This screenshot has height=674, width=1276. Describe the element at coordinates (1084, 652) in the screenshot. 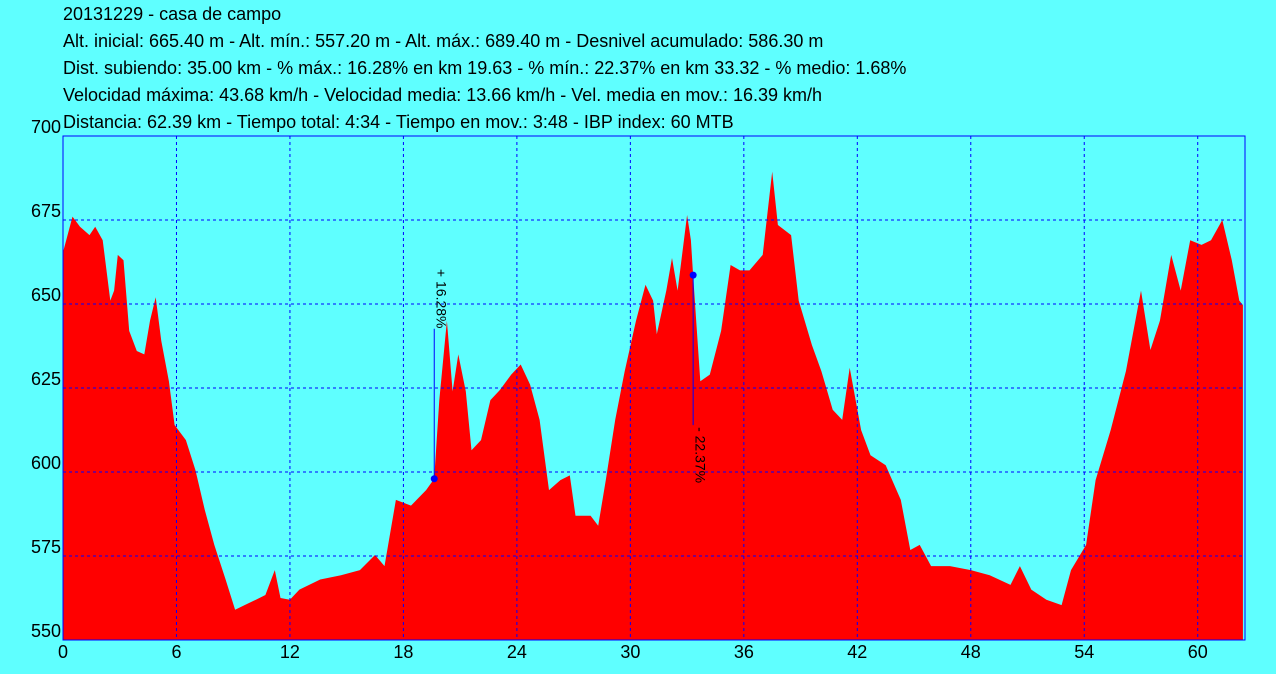

I see `x-tick-label: 54` at that location.